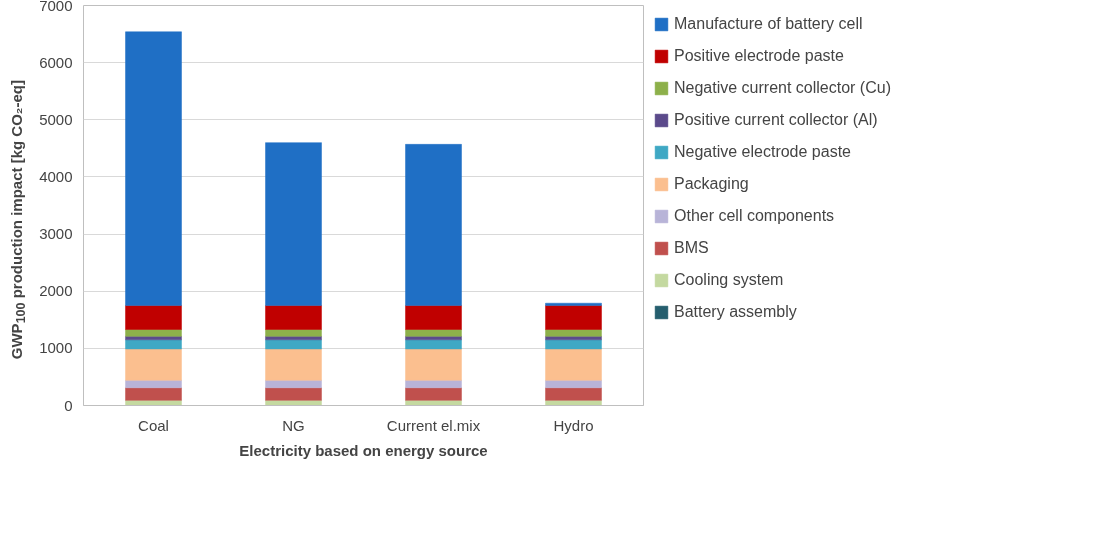  What do you see at coordinates (293, 425) in the screenshot?
I see `x-tick-label: NG` at bounding box center [293, 425].